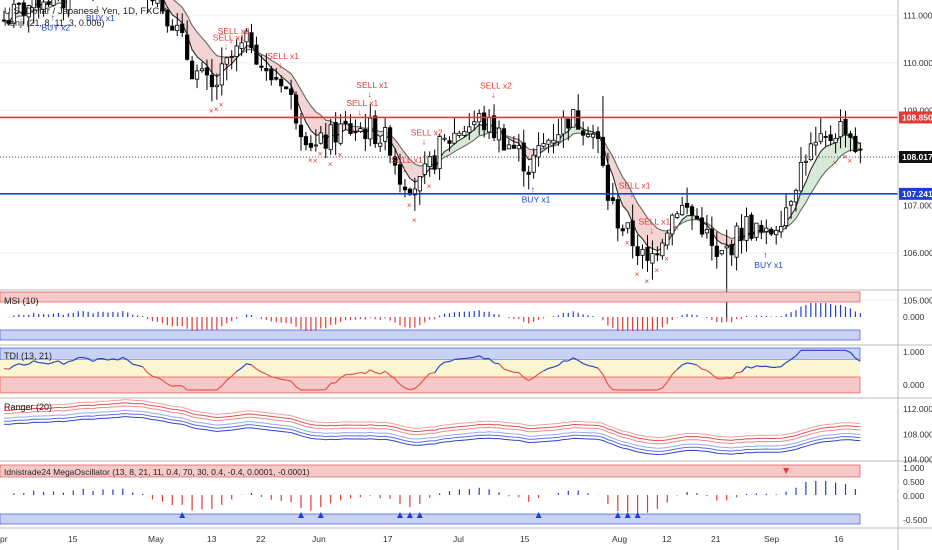 The image size is (932, 550). I want to click on sell-signal-label: SELL x1, so click(362, 103).